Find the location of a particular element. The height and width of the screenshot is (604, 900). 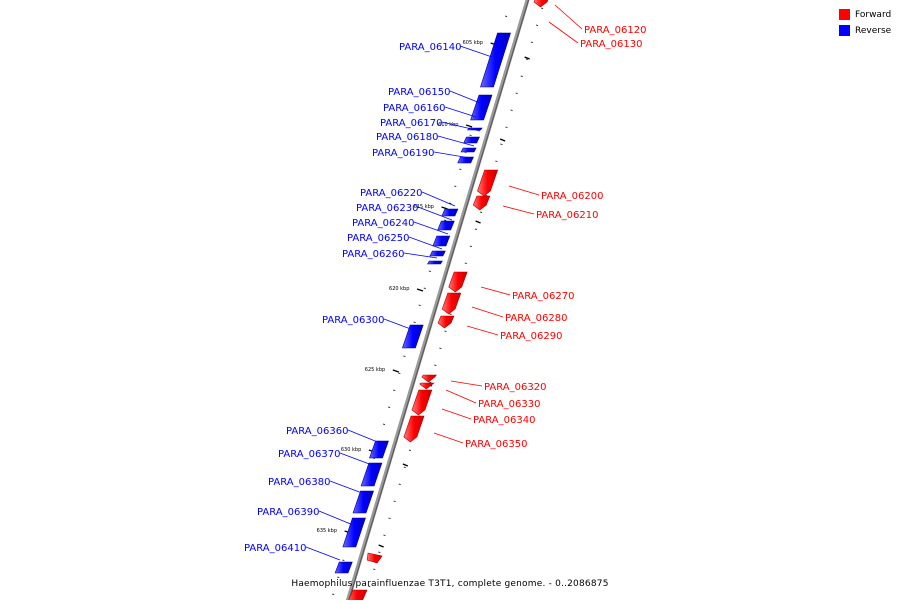

scale-label: 615 kbp is located at coordinates (424, 207).